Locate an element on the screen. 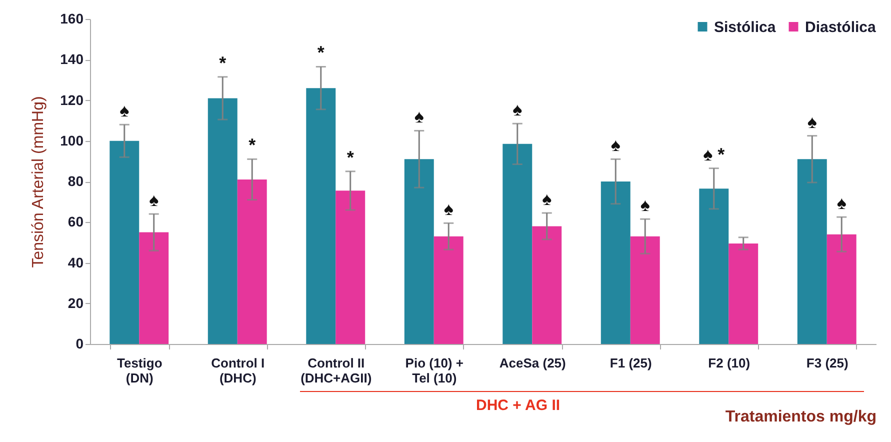 This screenshot has width=891, height=442. x-tick-label: Testigo (DN) is located at coordinates (139, 371).